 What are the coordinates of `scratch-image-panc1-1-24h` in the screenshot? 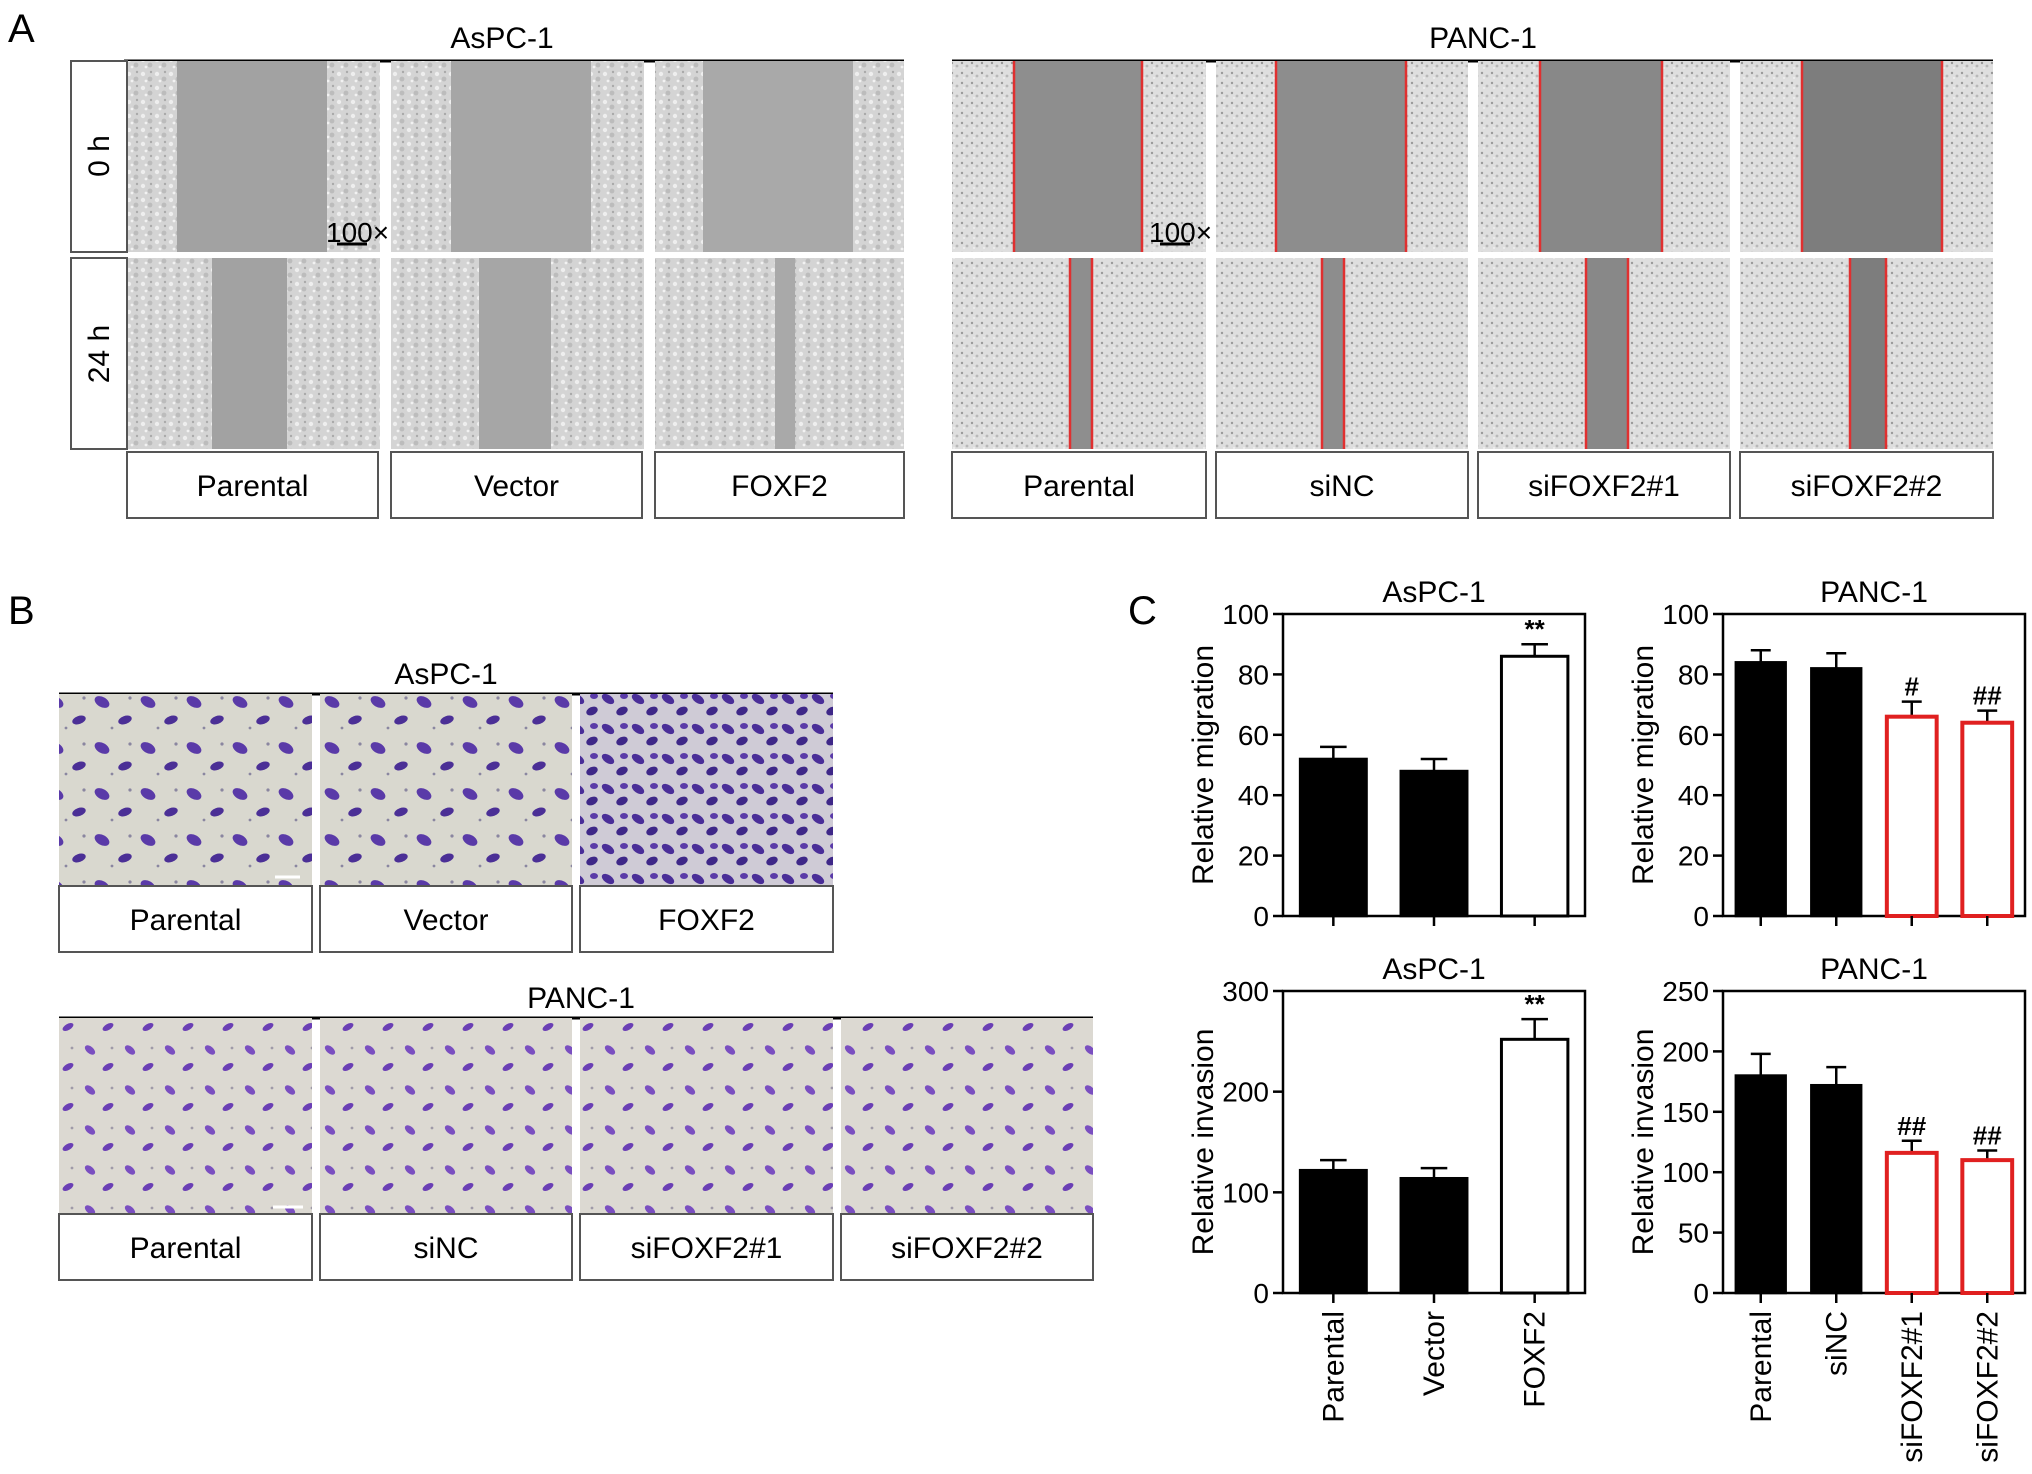 It's located at (1342, 353).